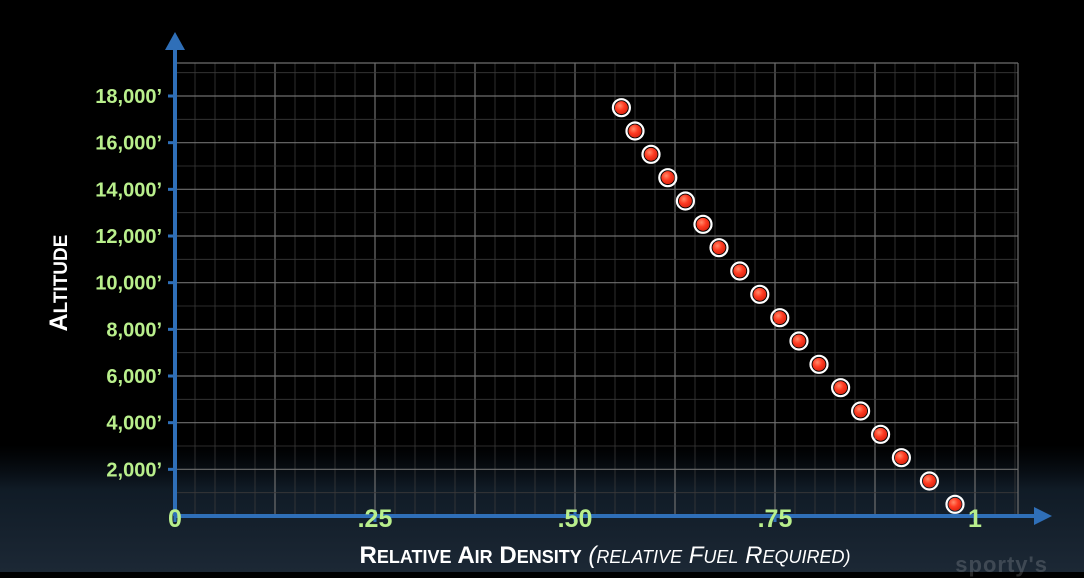 This screenshot has height=578, width=1084. I want to click on y-axis-arrow, so click(175, 41).